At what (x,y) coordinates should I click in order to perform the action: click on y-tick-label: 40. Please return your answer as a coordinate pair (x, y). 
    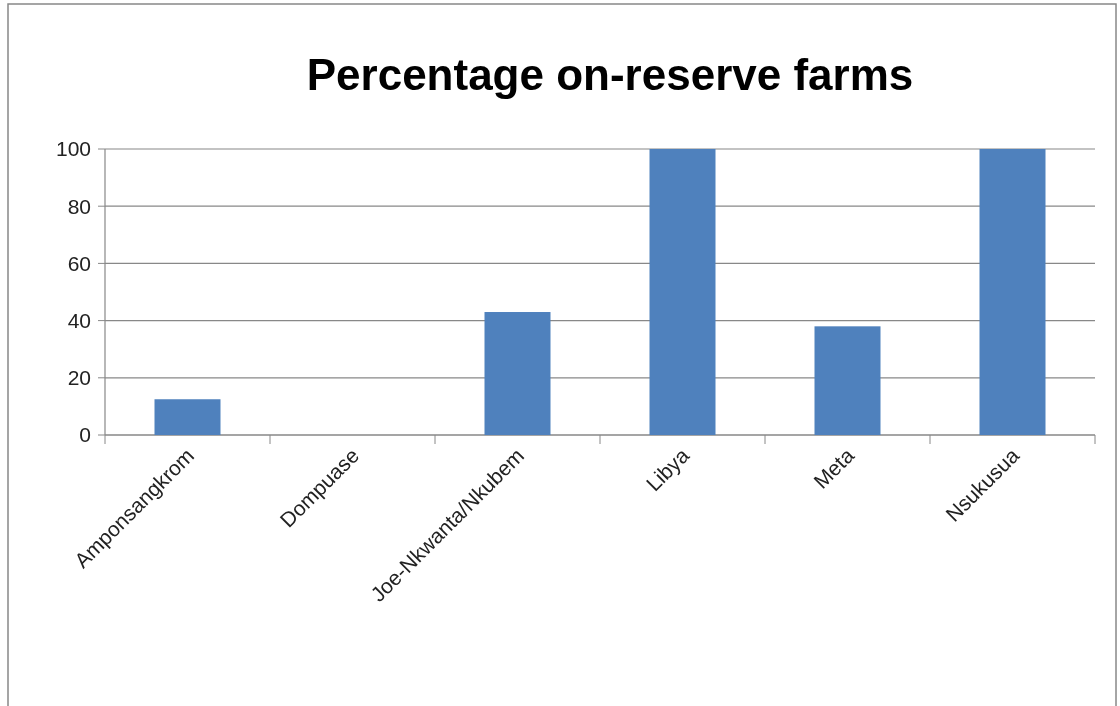
    Looking at the image, I should click on (79, 320).